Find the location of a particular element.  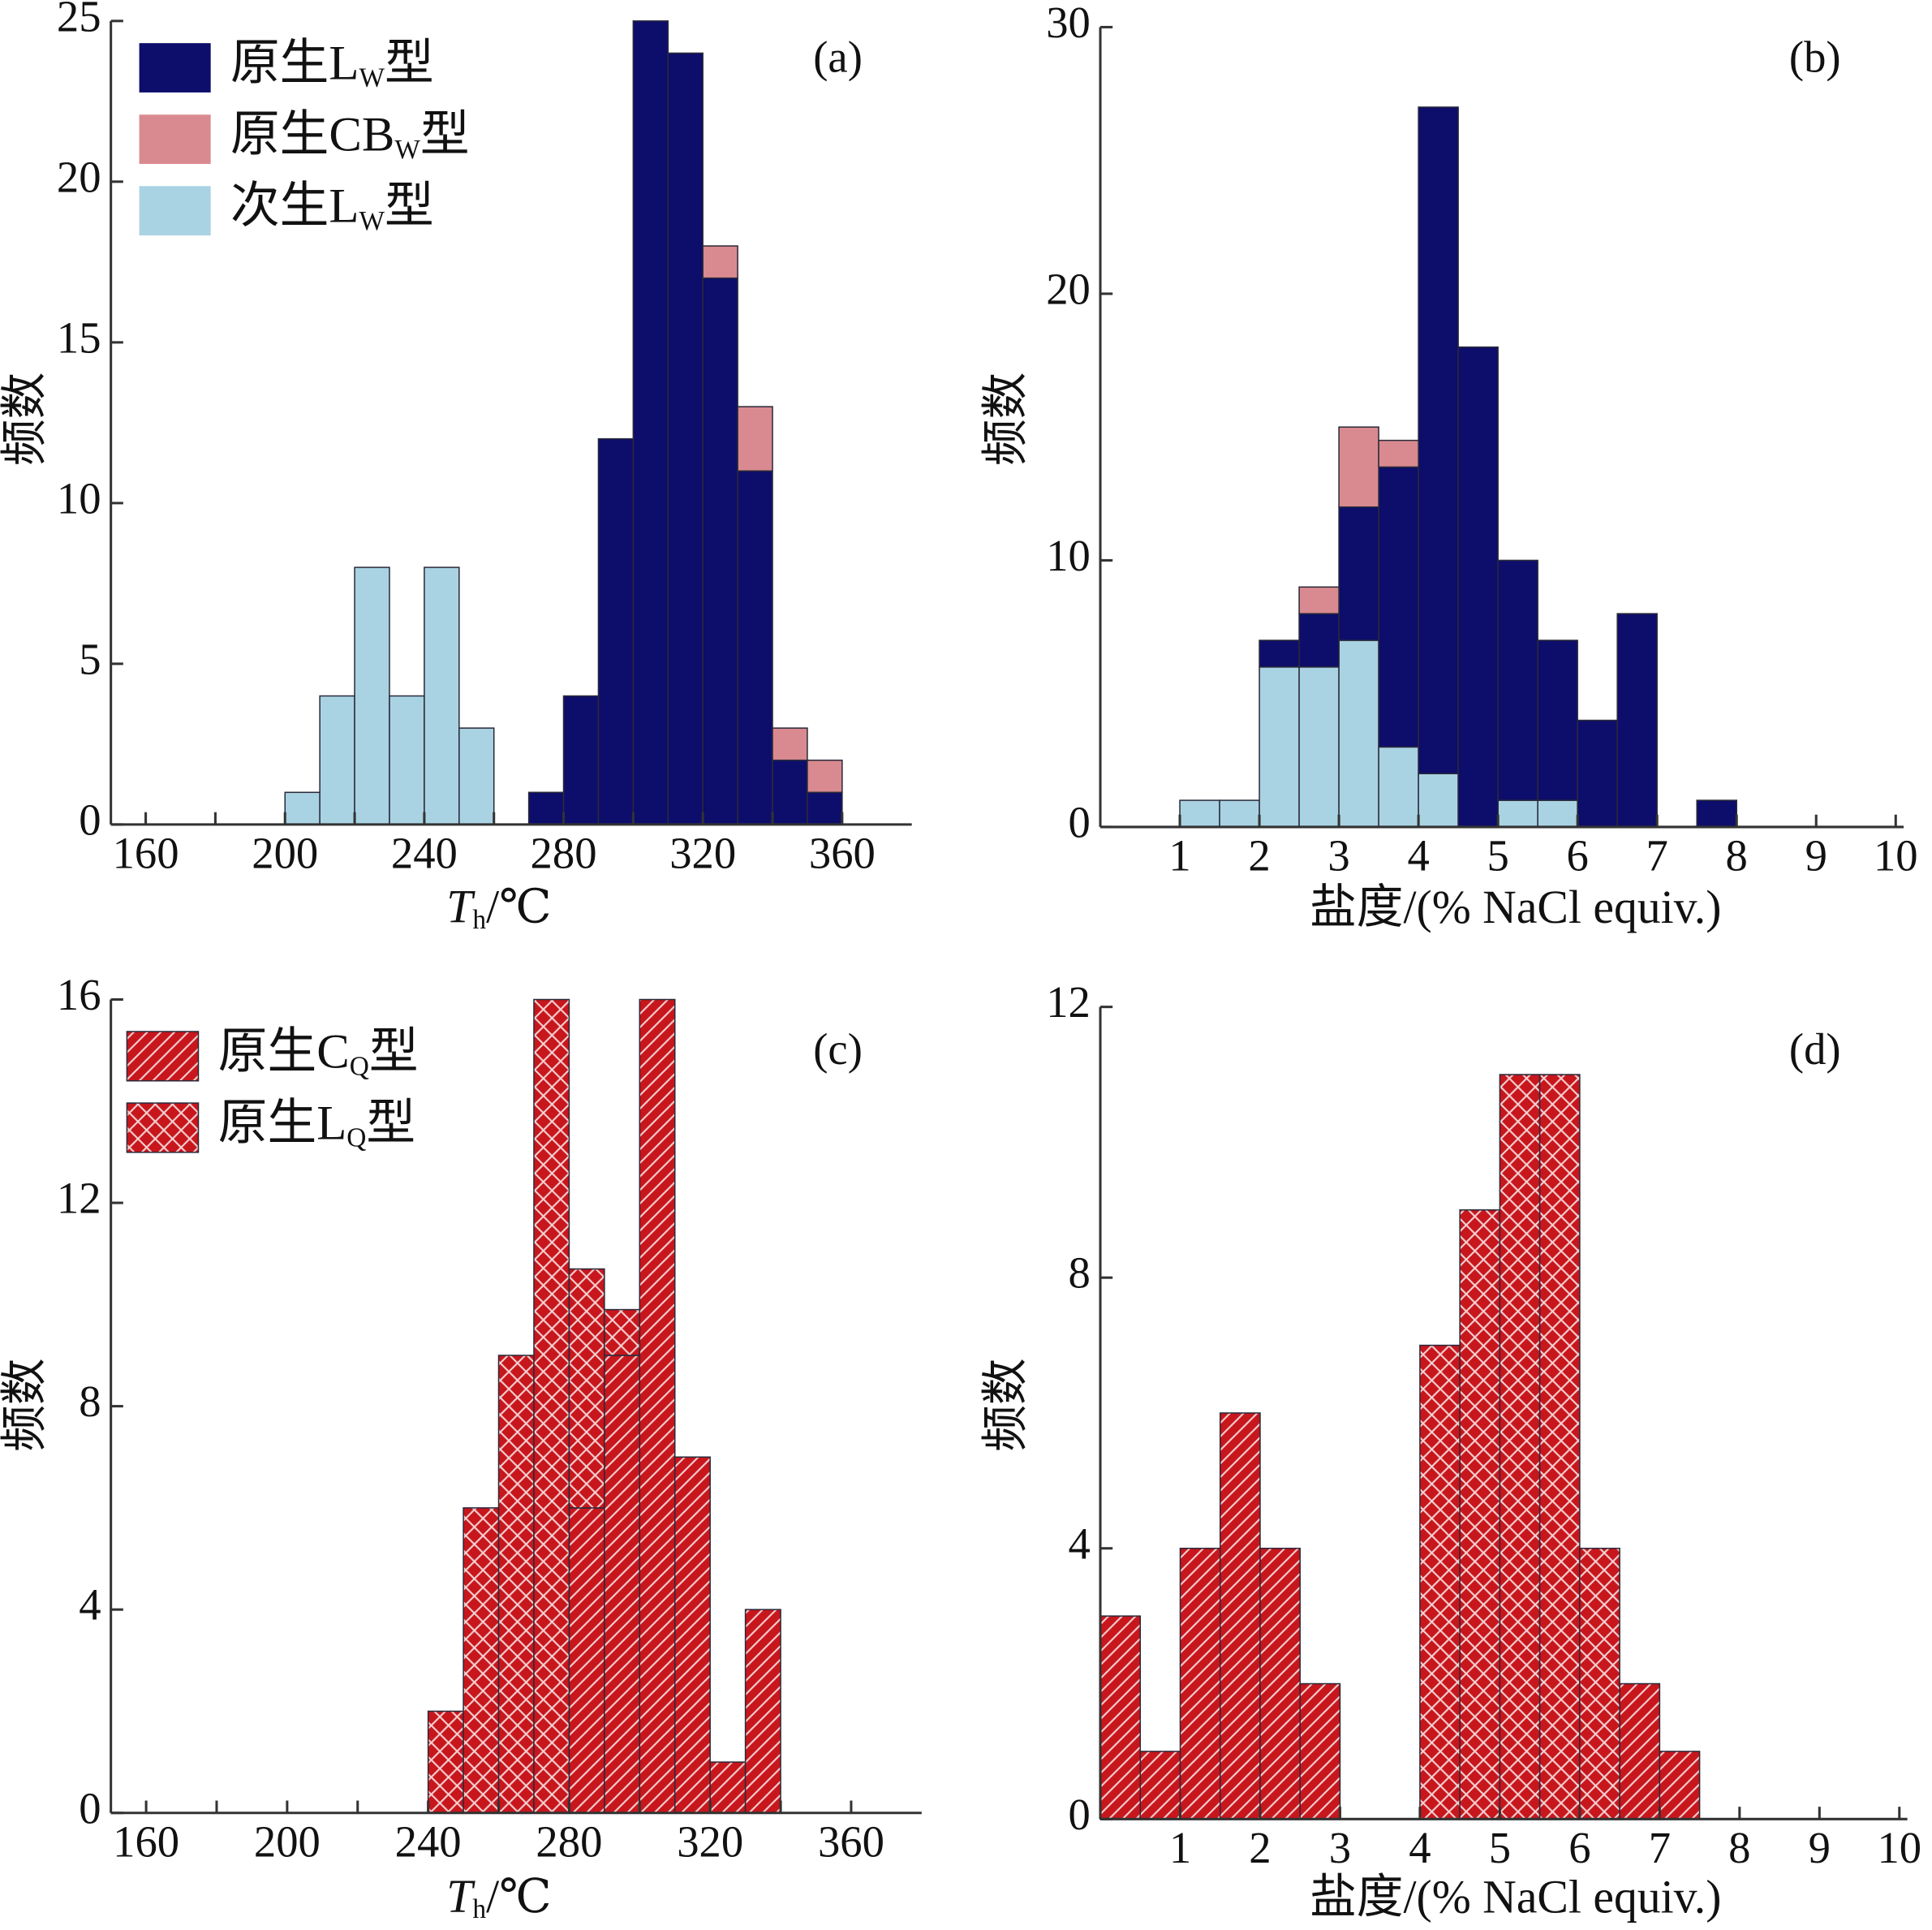

x-tick-label: 2 is located at coordinates (1260, 1847).